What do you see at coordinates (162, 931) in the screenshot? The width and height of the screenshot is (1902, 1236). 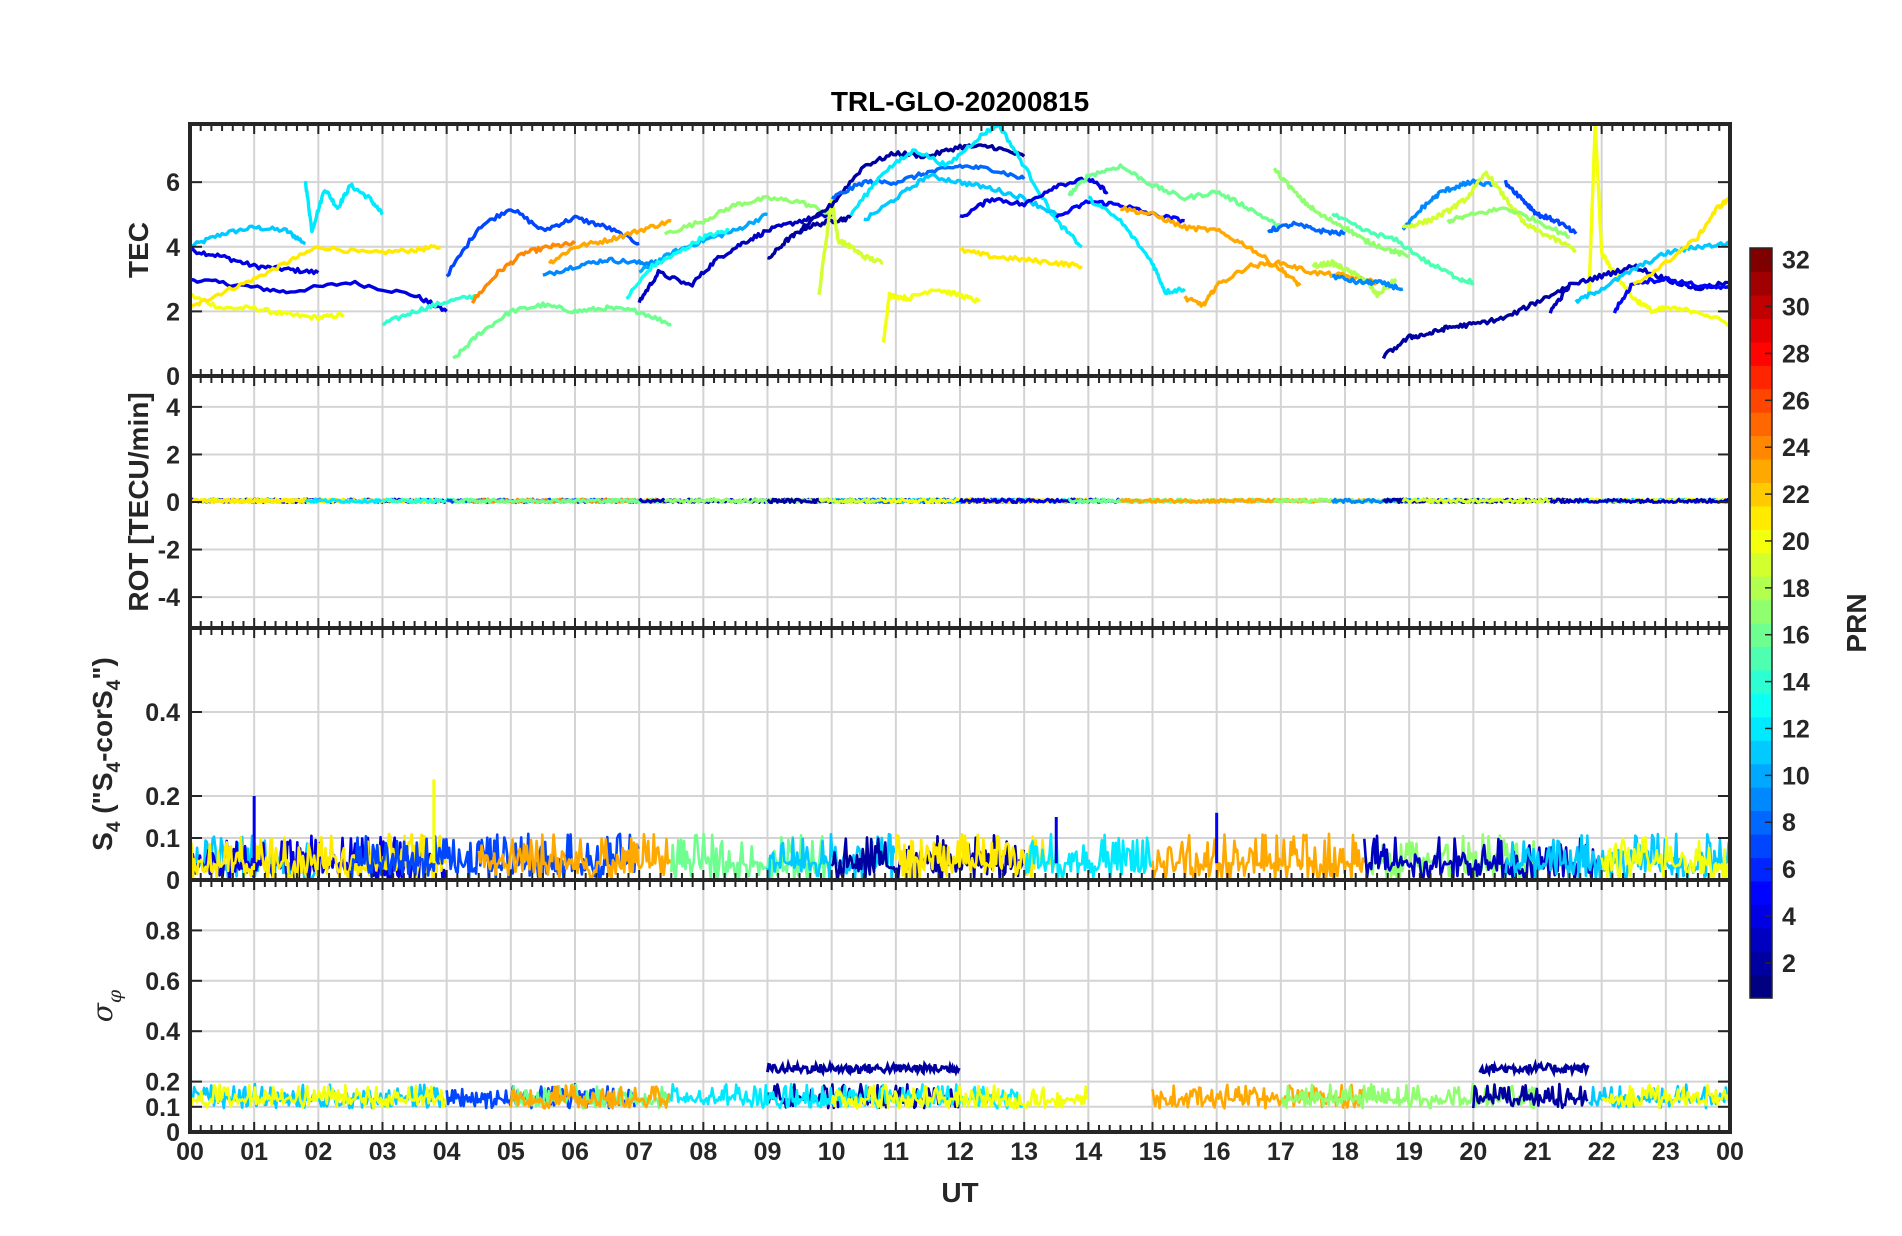 I see `sigma_phi-y-tick-label: 0.8` at bounding box center [162, 931].